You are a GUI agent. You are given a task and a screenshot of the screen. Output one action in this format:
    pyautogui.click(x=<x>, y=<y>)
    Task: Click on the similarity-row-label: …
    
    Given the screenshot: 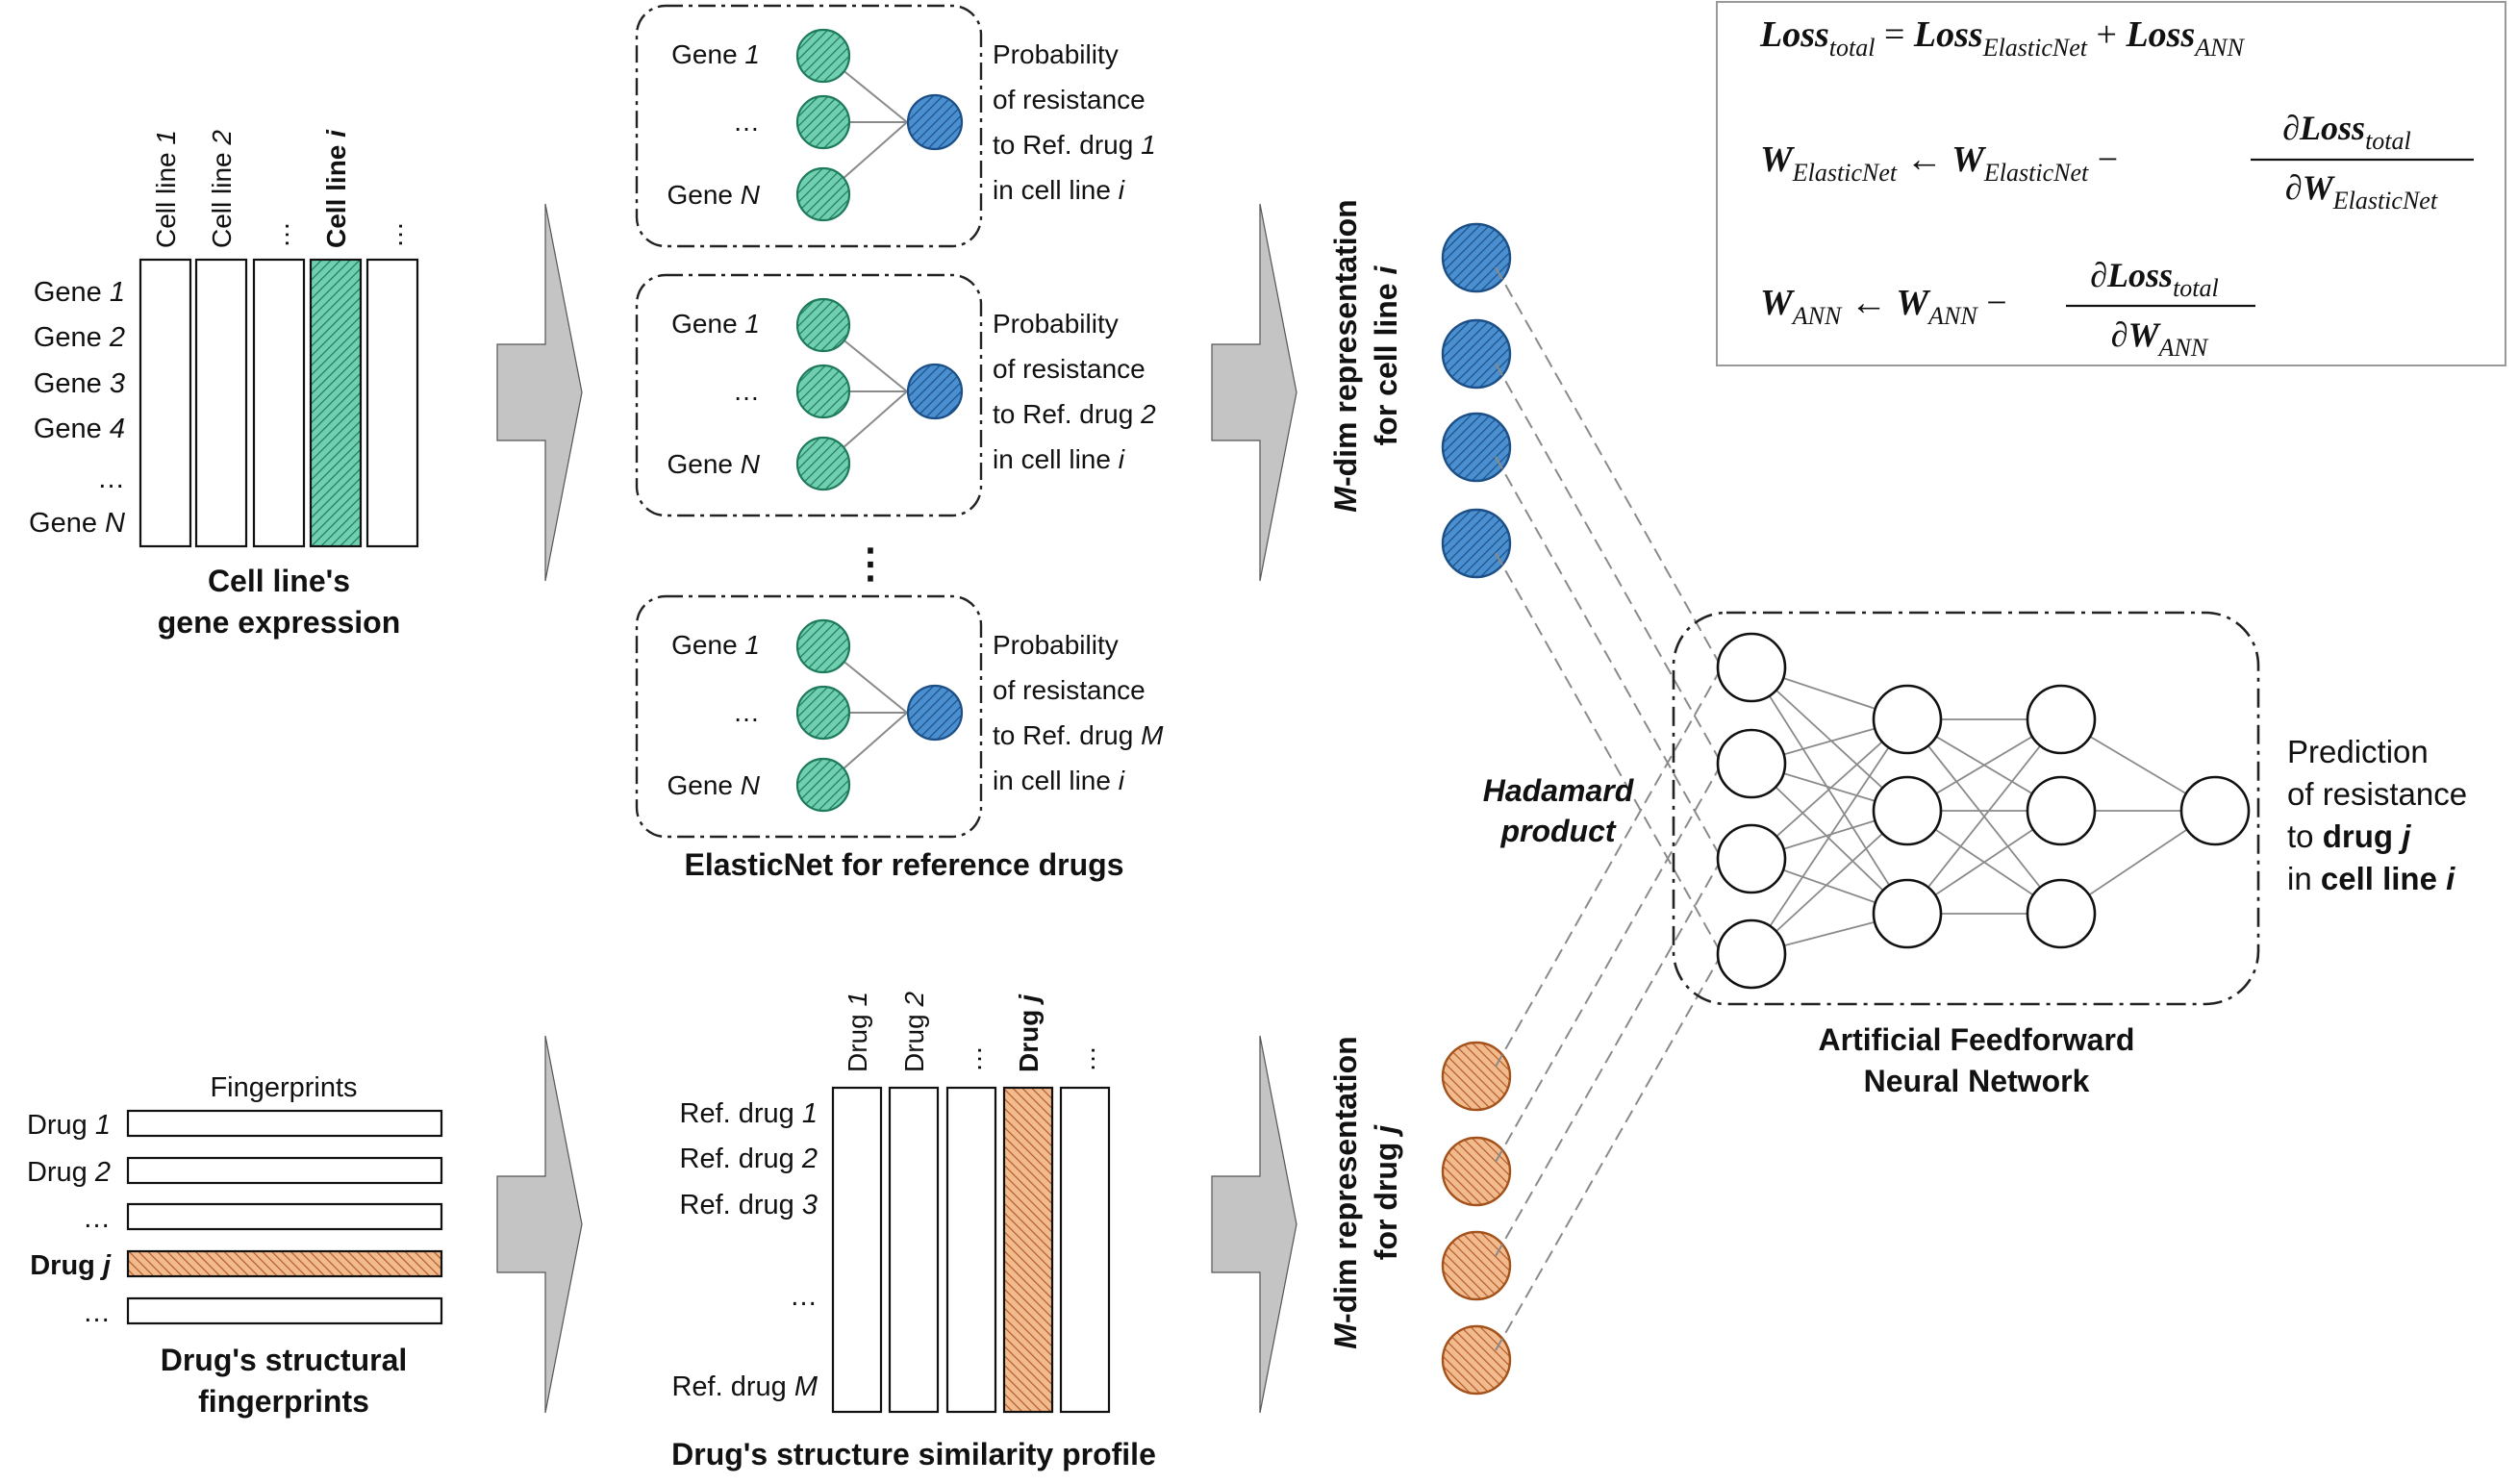 What is the action you would take?
    pyautogui.click(x=804, y=1296)
    